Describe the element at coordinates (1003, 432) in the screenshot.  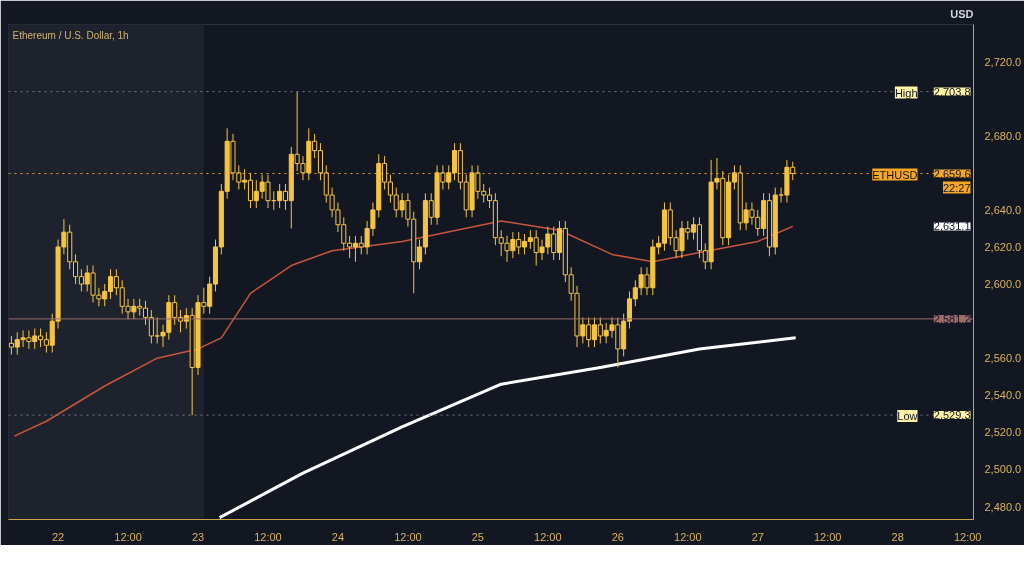
I see `y-tick-label: 2,520.0` at that location.